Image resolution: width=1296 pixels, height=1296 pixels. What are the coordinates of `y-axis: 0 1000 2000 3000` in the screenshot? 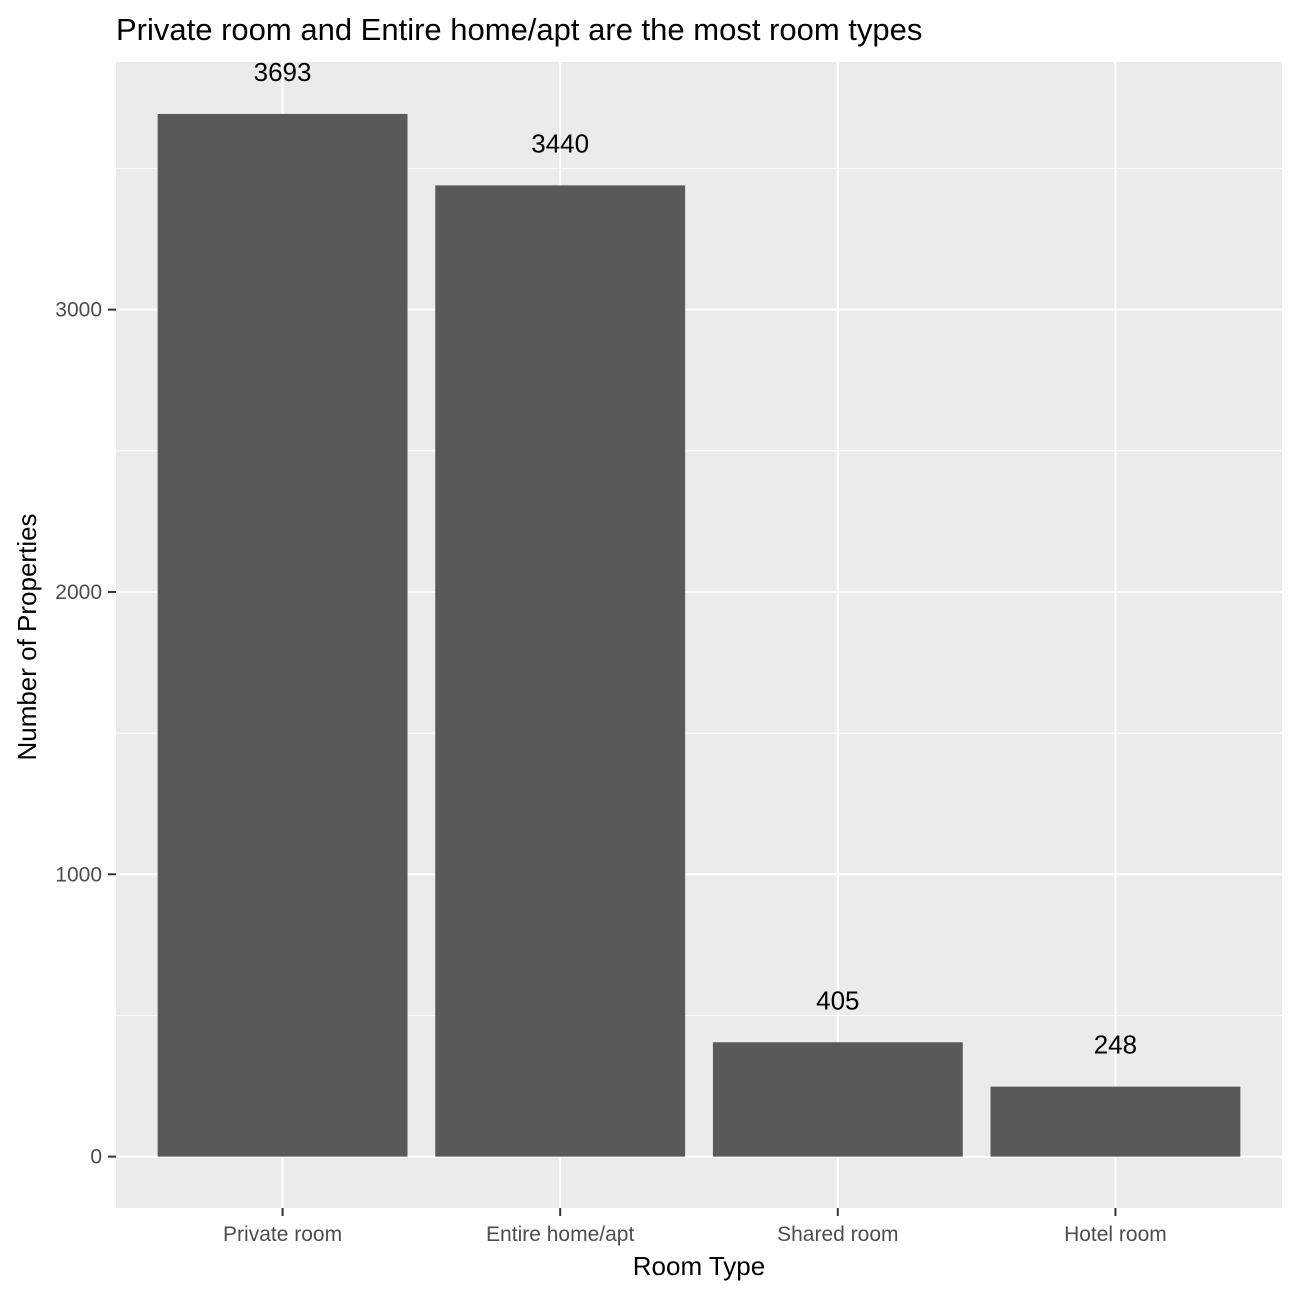 It's located at (85, 734).